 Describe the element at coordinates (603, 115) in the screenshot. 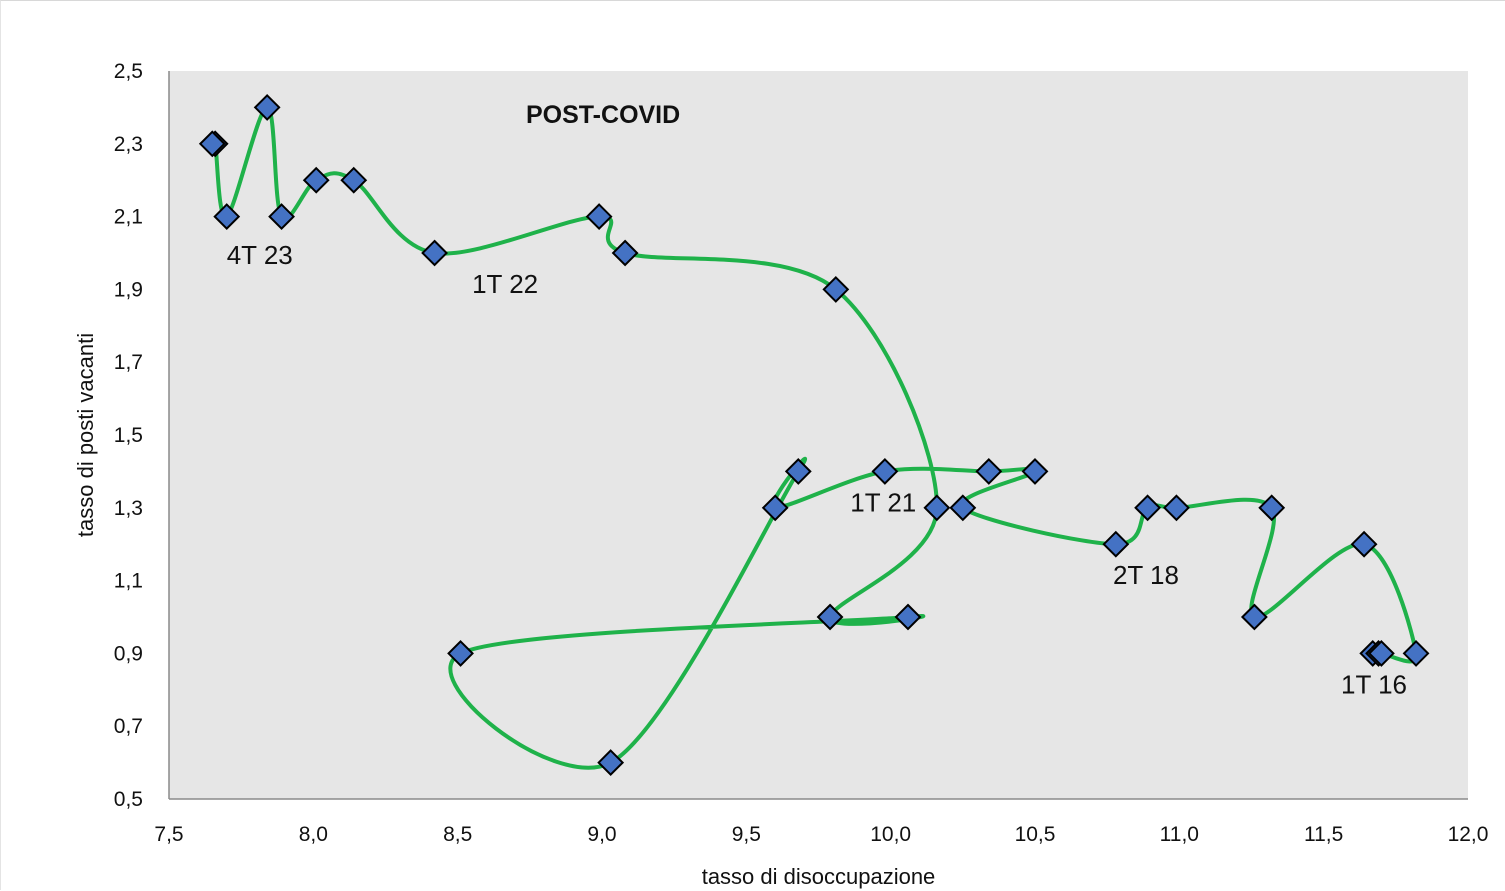

I see `chart-title: POST-COVID` at that location.